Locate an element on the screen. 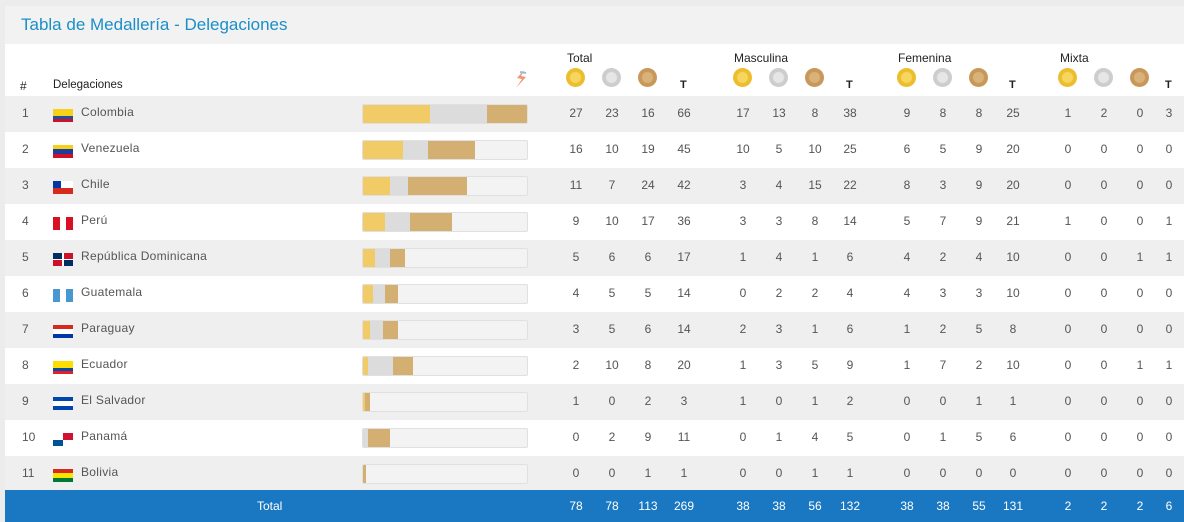  table-row: 7 Paraguay 3 5 6 14 2 3 1 6 1 2 5 8 0 0 0 0 is located at coordinates (594, 330).